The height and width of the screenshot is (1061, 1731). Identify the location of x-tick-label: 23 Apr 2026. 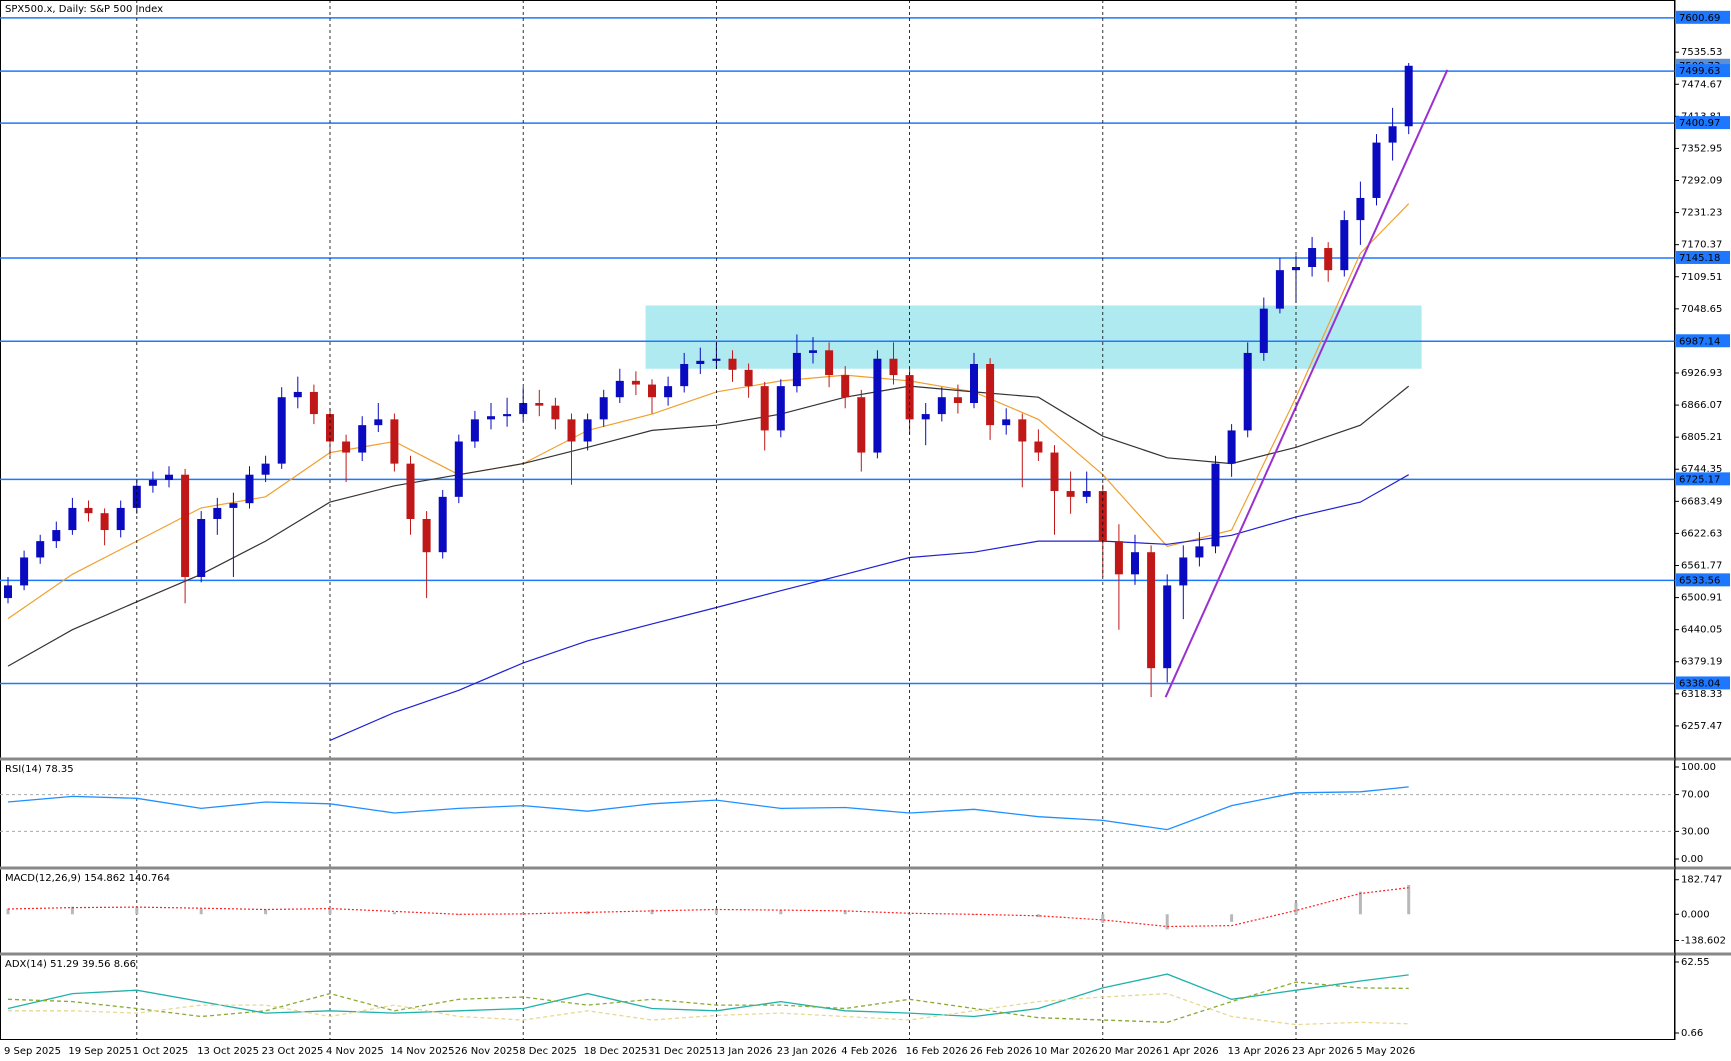
(1323, 1051).